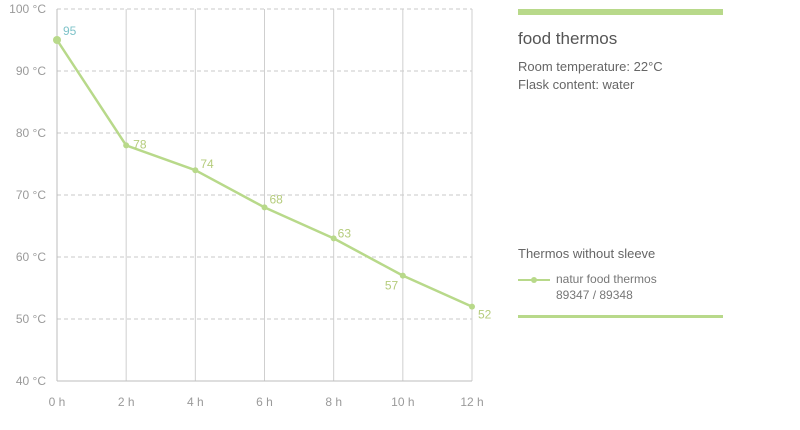  What do you see at coordinates (195, 402) in the screenshot?
I see `x-tick-label: 4 h` at bounding box center [195, 402].